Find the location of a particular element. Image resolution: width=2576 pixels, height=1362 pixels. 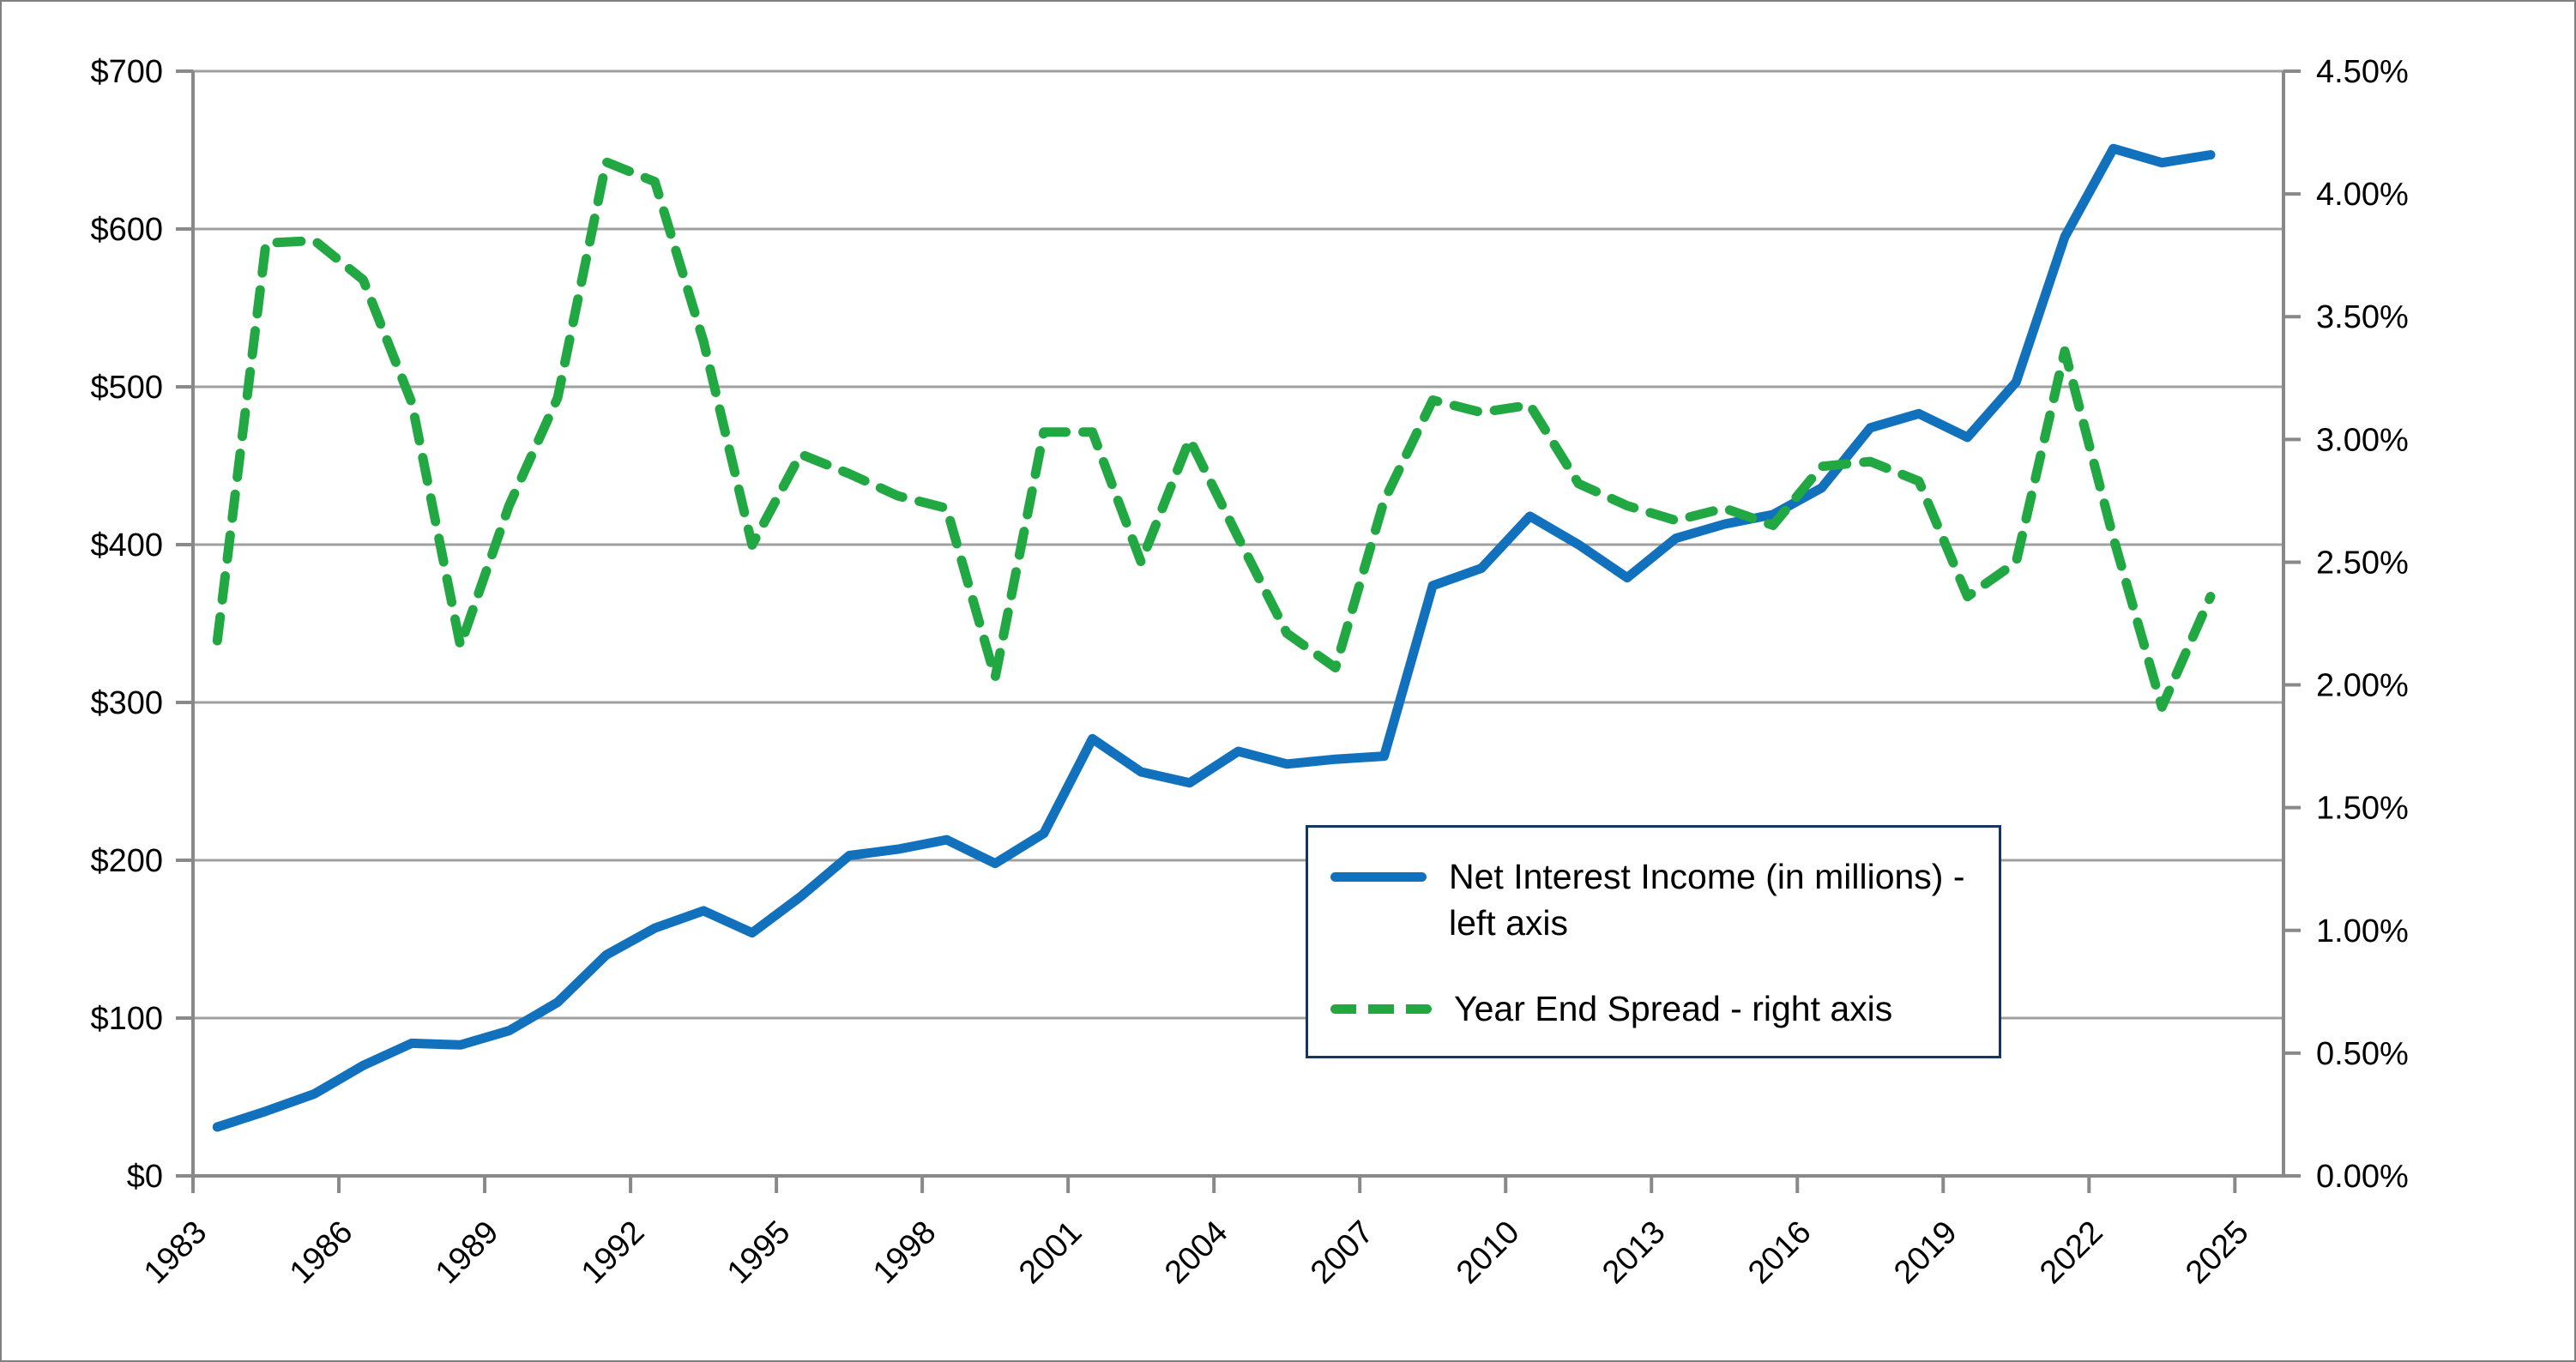

x-tick-label: 2007 is located at coordinates (1342, 1252).